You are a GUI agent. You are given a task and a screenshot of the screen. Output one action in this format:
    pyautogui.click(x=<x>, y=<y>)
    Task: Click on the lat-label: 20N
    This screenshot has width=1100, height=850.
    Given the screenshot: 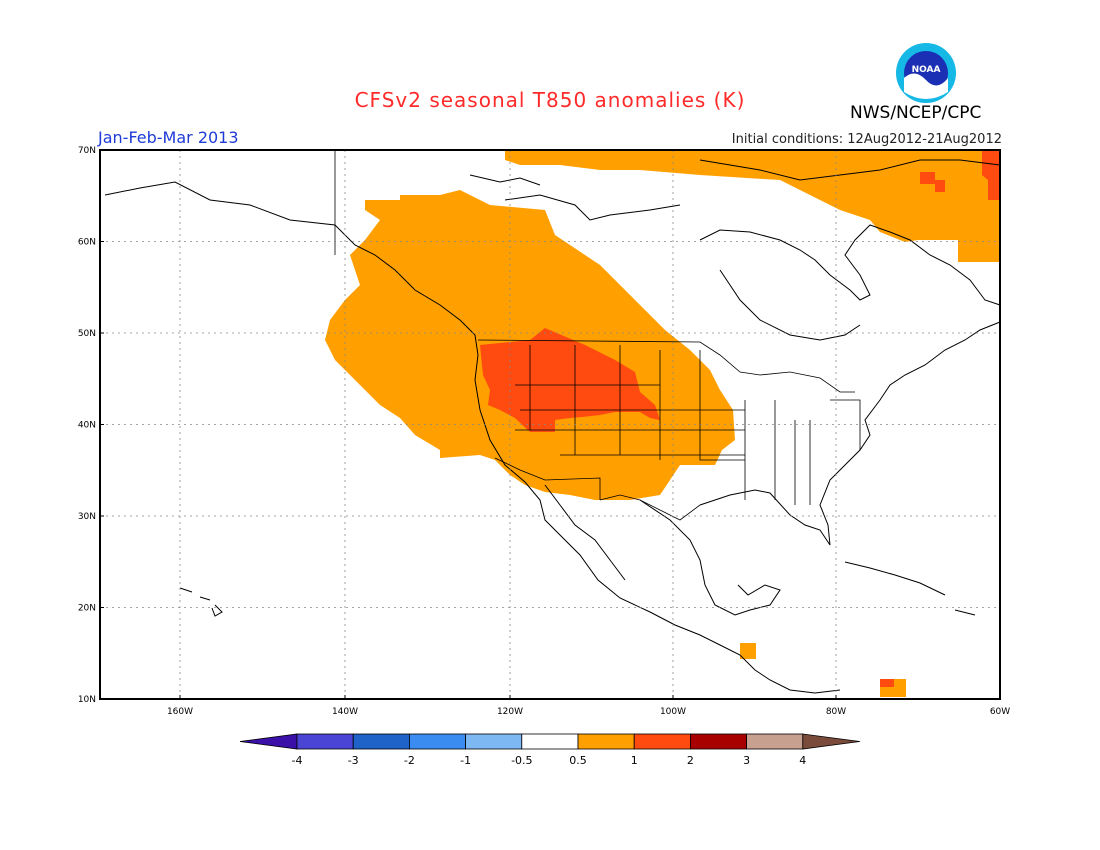 What is the action you would take?
    pyautogui.click(x=87, y=609)
    